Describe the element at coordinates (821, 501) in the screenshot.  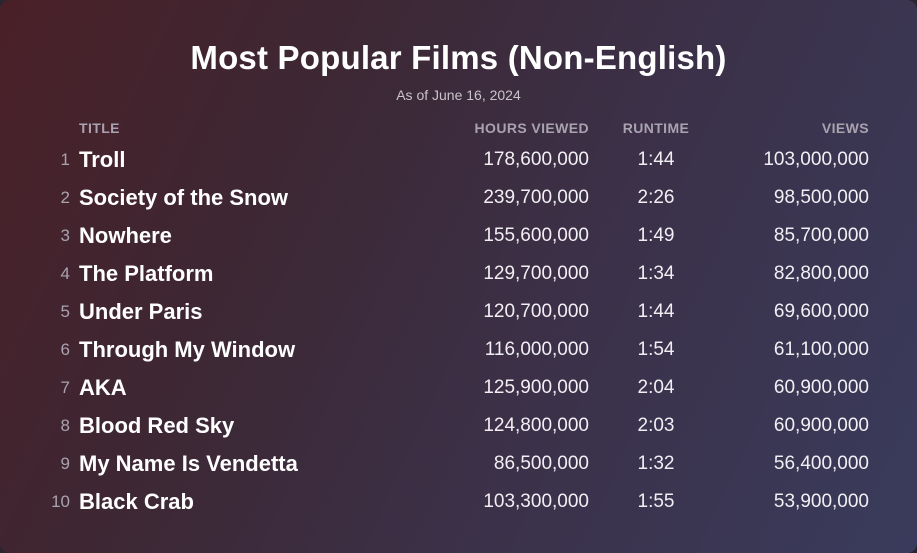
I see `views-cell: 53,900,000` at that location.